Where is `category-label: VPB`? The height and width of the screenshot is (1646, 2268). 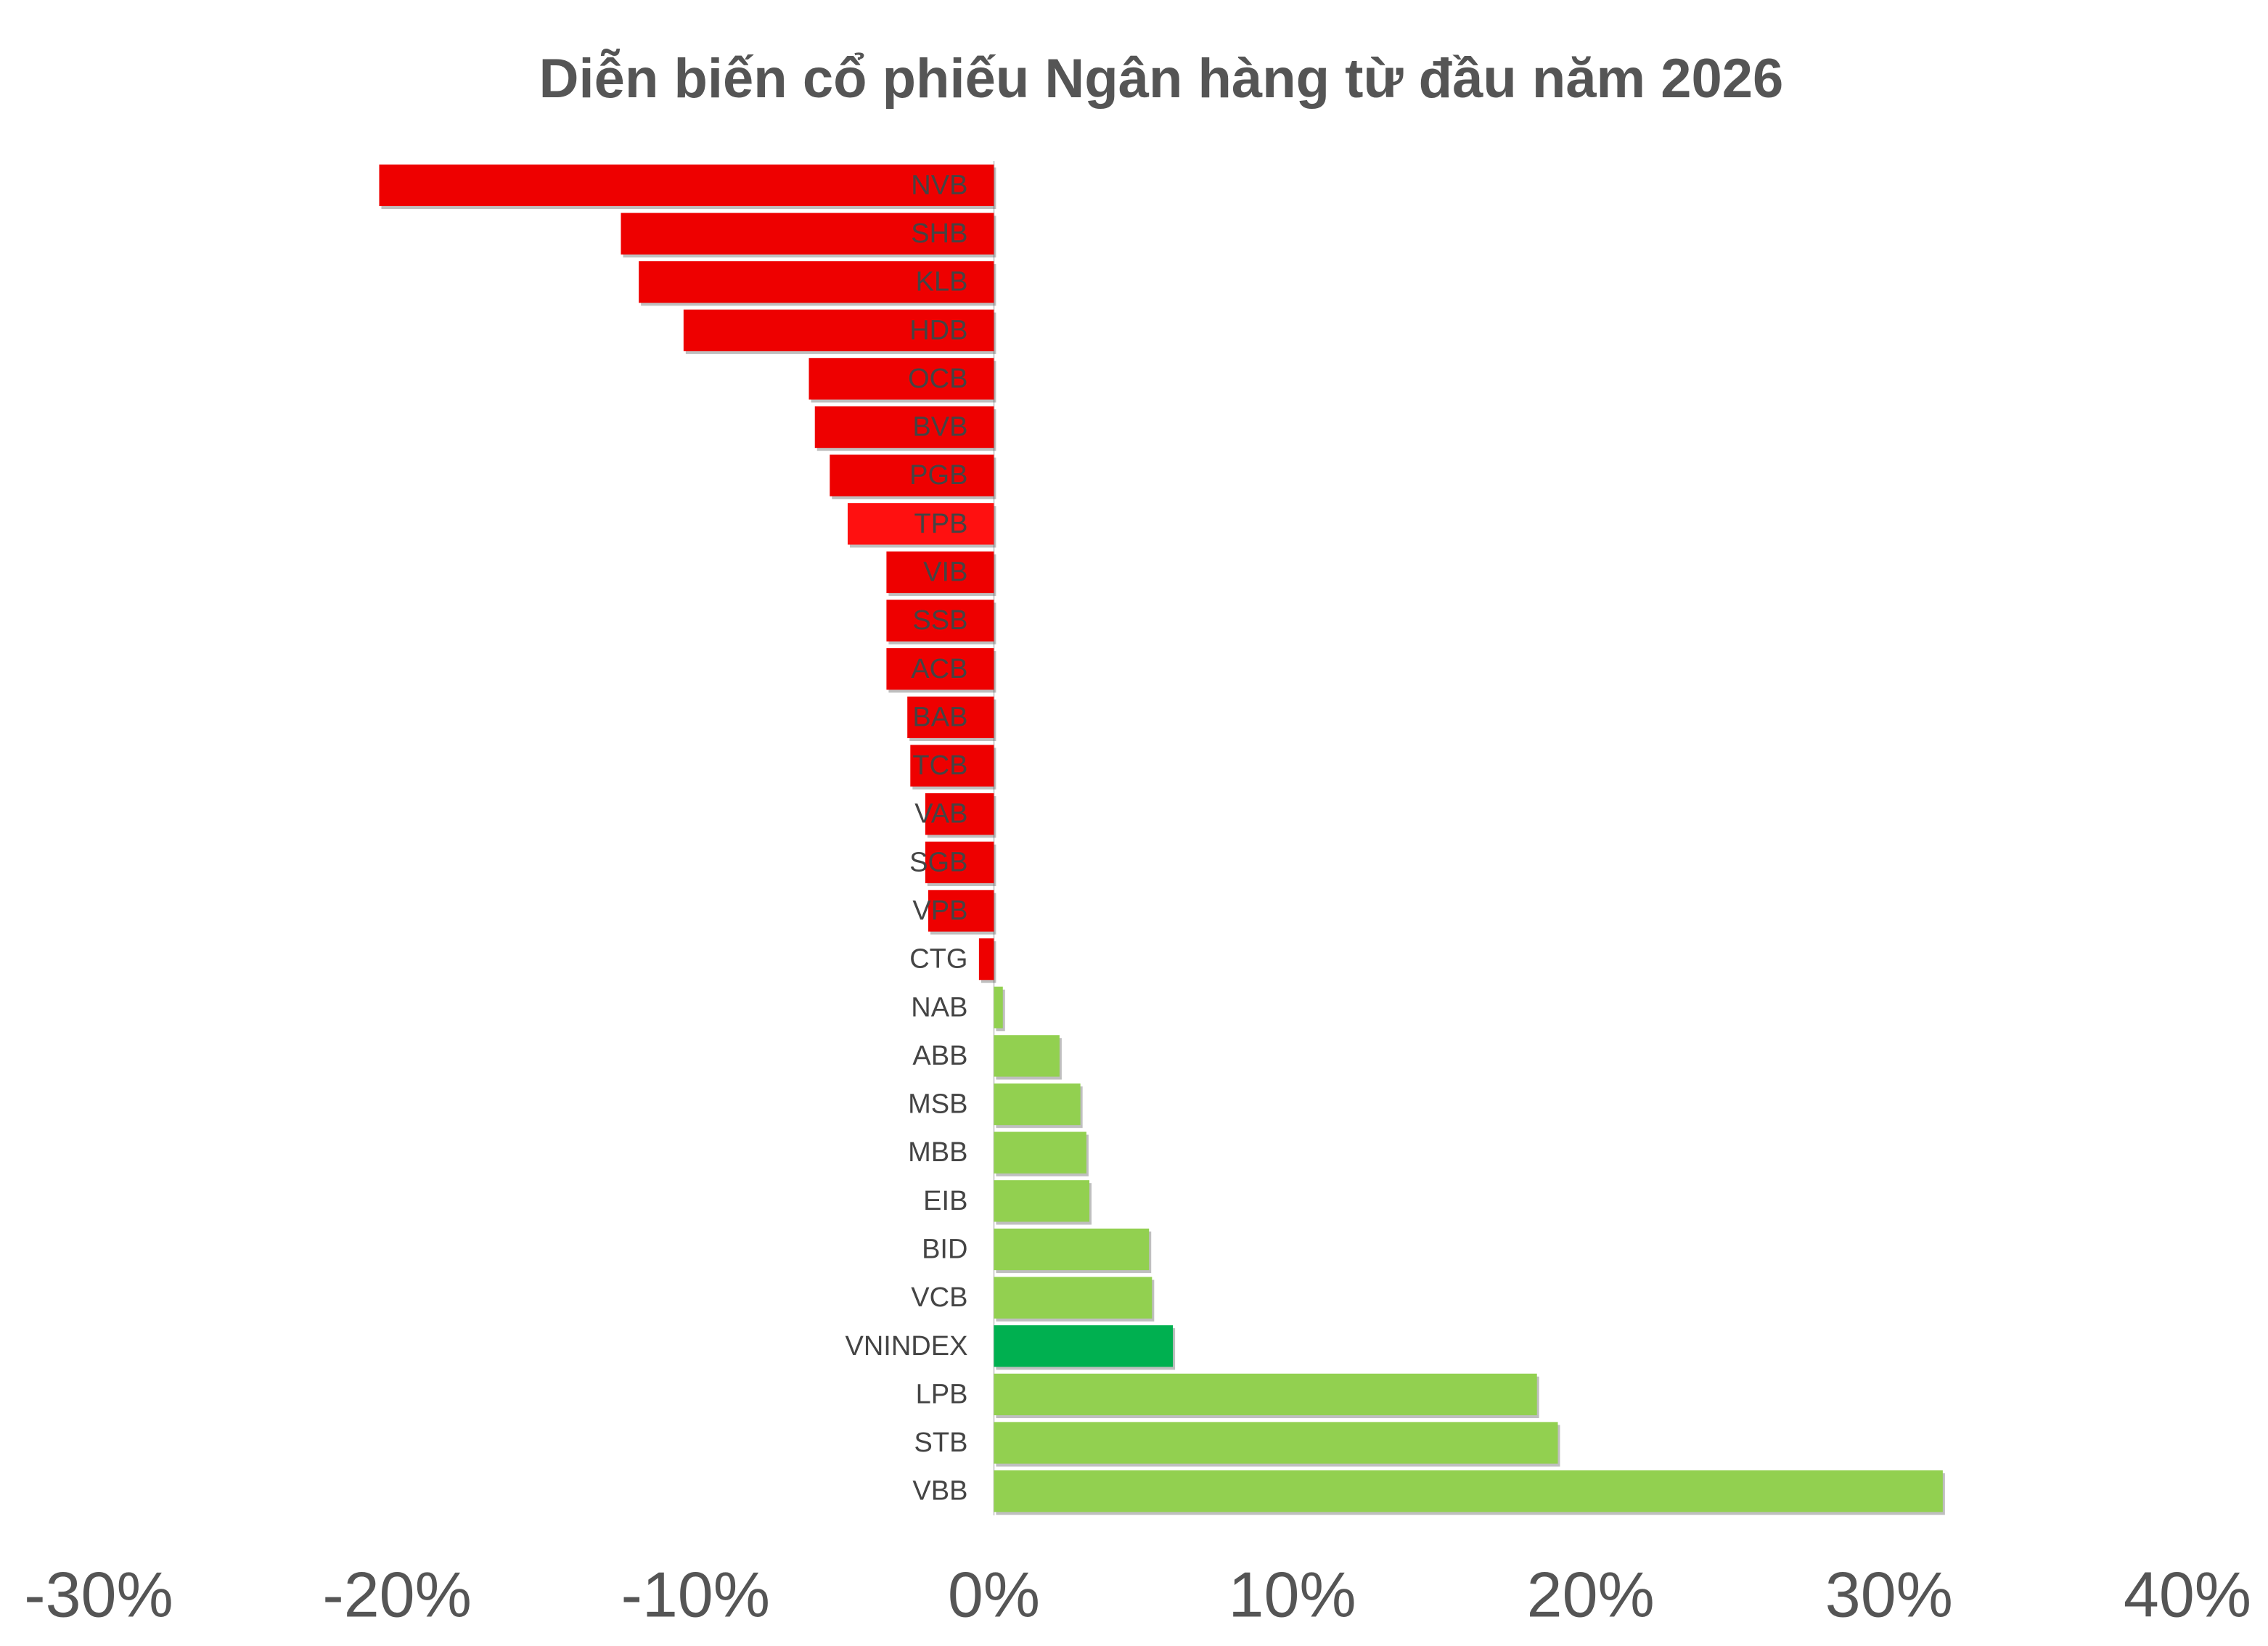
category-label: VPB is located at coordinates (939, 911).